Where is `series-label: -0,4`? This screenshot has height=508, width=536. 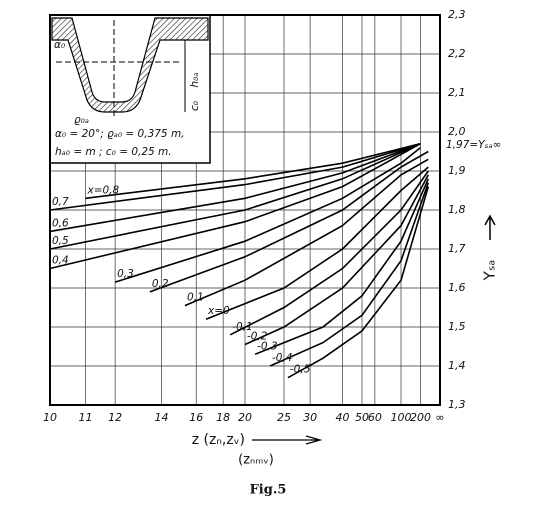
series-label: -0,4 is located at coordinates (282, 358).